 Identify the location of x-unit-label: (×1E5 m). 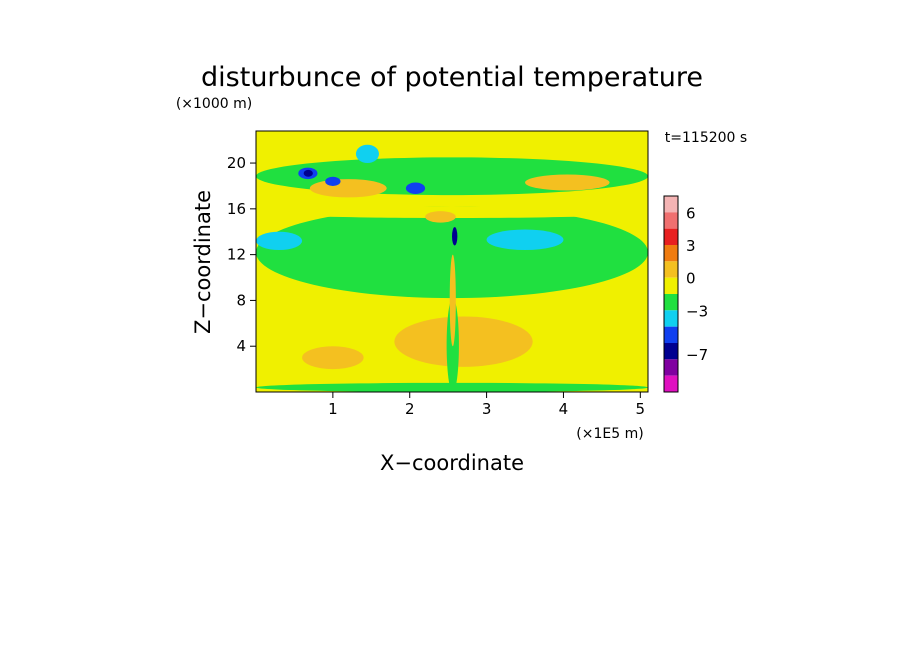
(609, 434).